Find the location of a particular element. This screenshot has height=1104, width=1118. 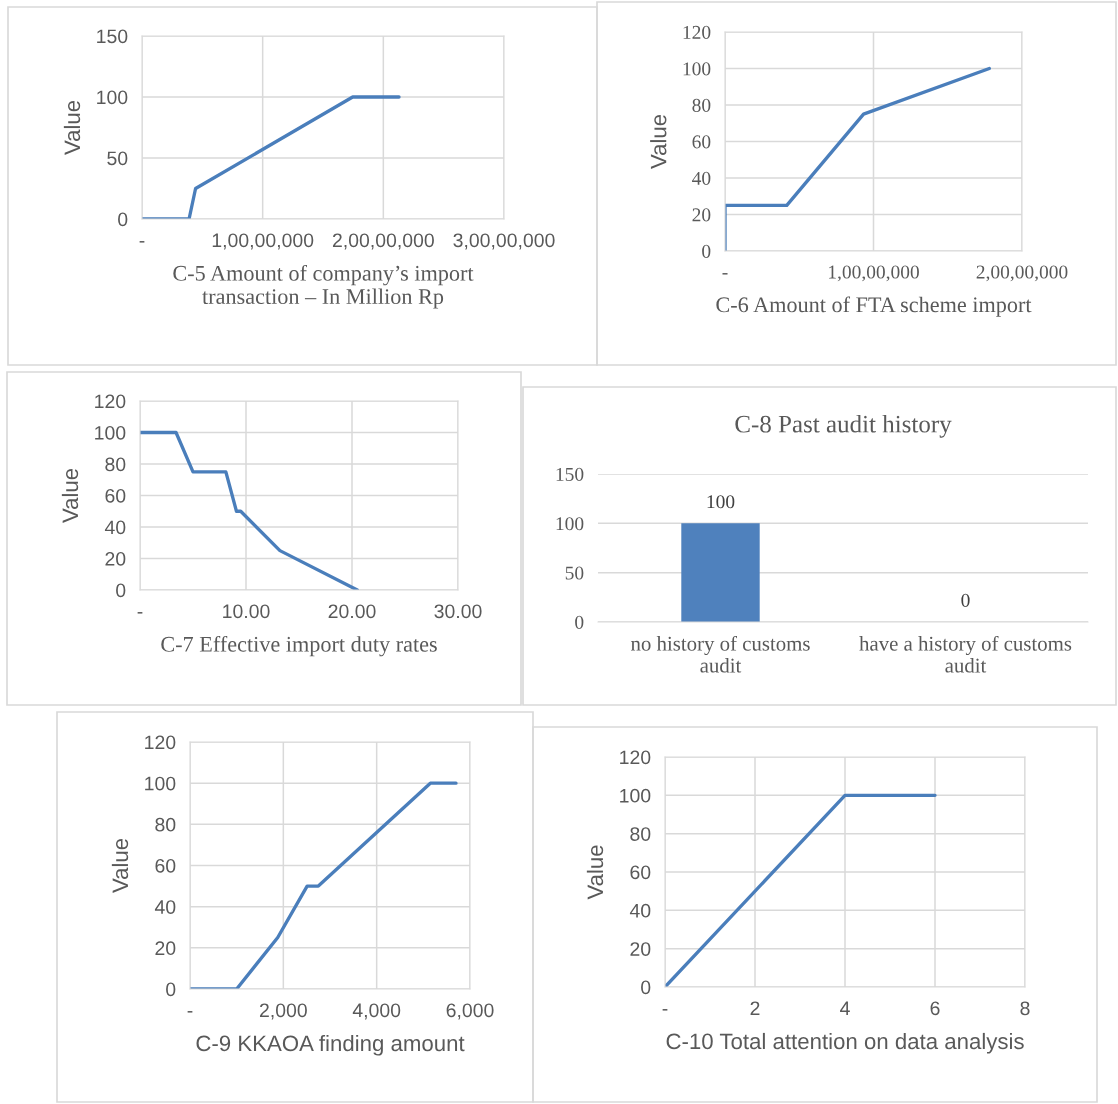

x-tick-label: 4,000 is located at coordinates (376, 1011).